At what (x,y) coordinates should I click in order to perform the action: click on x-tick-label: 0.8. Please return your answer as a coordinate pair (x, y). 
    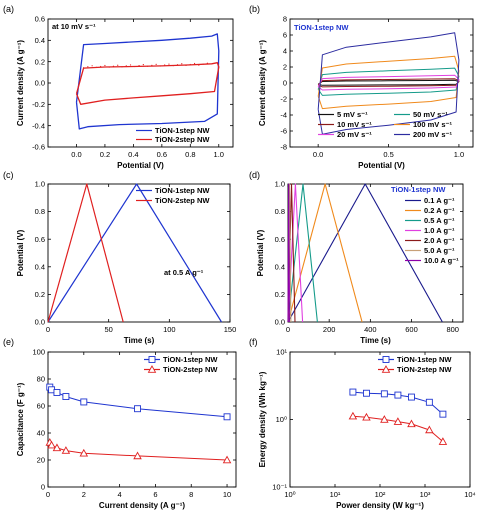
    Looking at the image, I should click on (190, 154).